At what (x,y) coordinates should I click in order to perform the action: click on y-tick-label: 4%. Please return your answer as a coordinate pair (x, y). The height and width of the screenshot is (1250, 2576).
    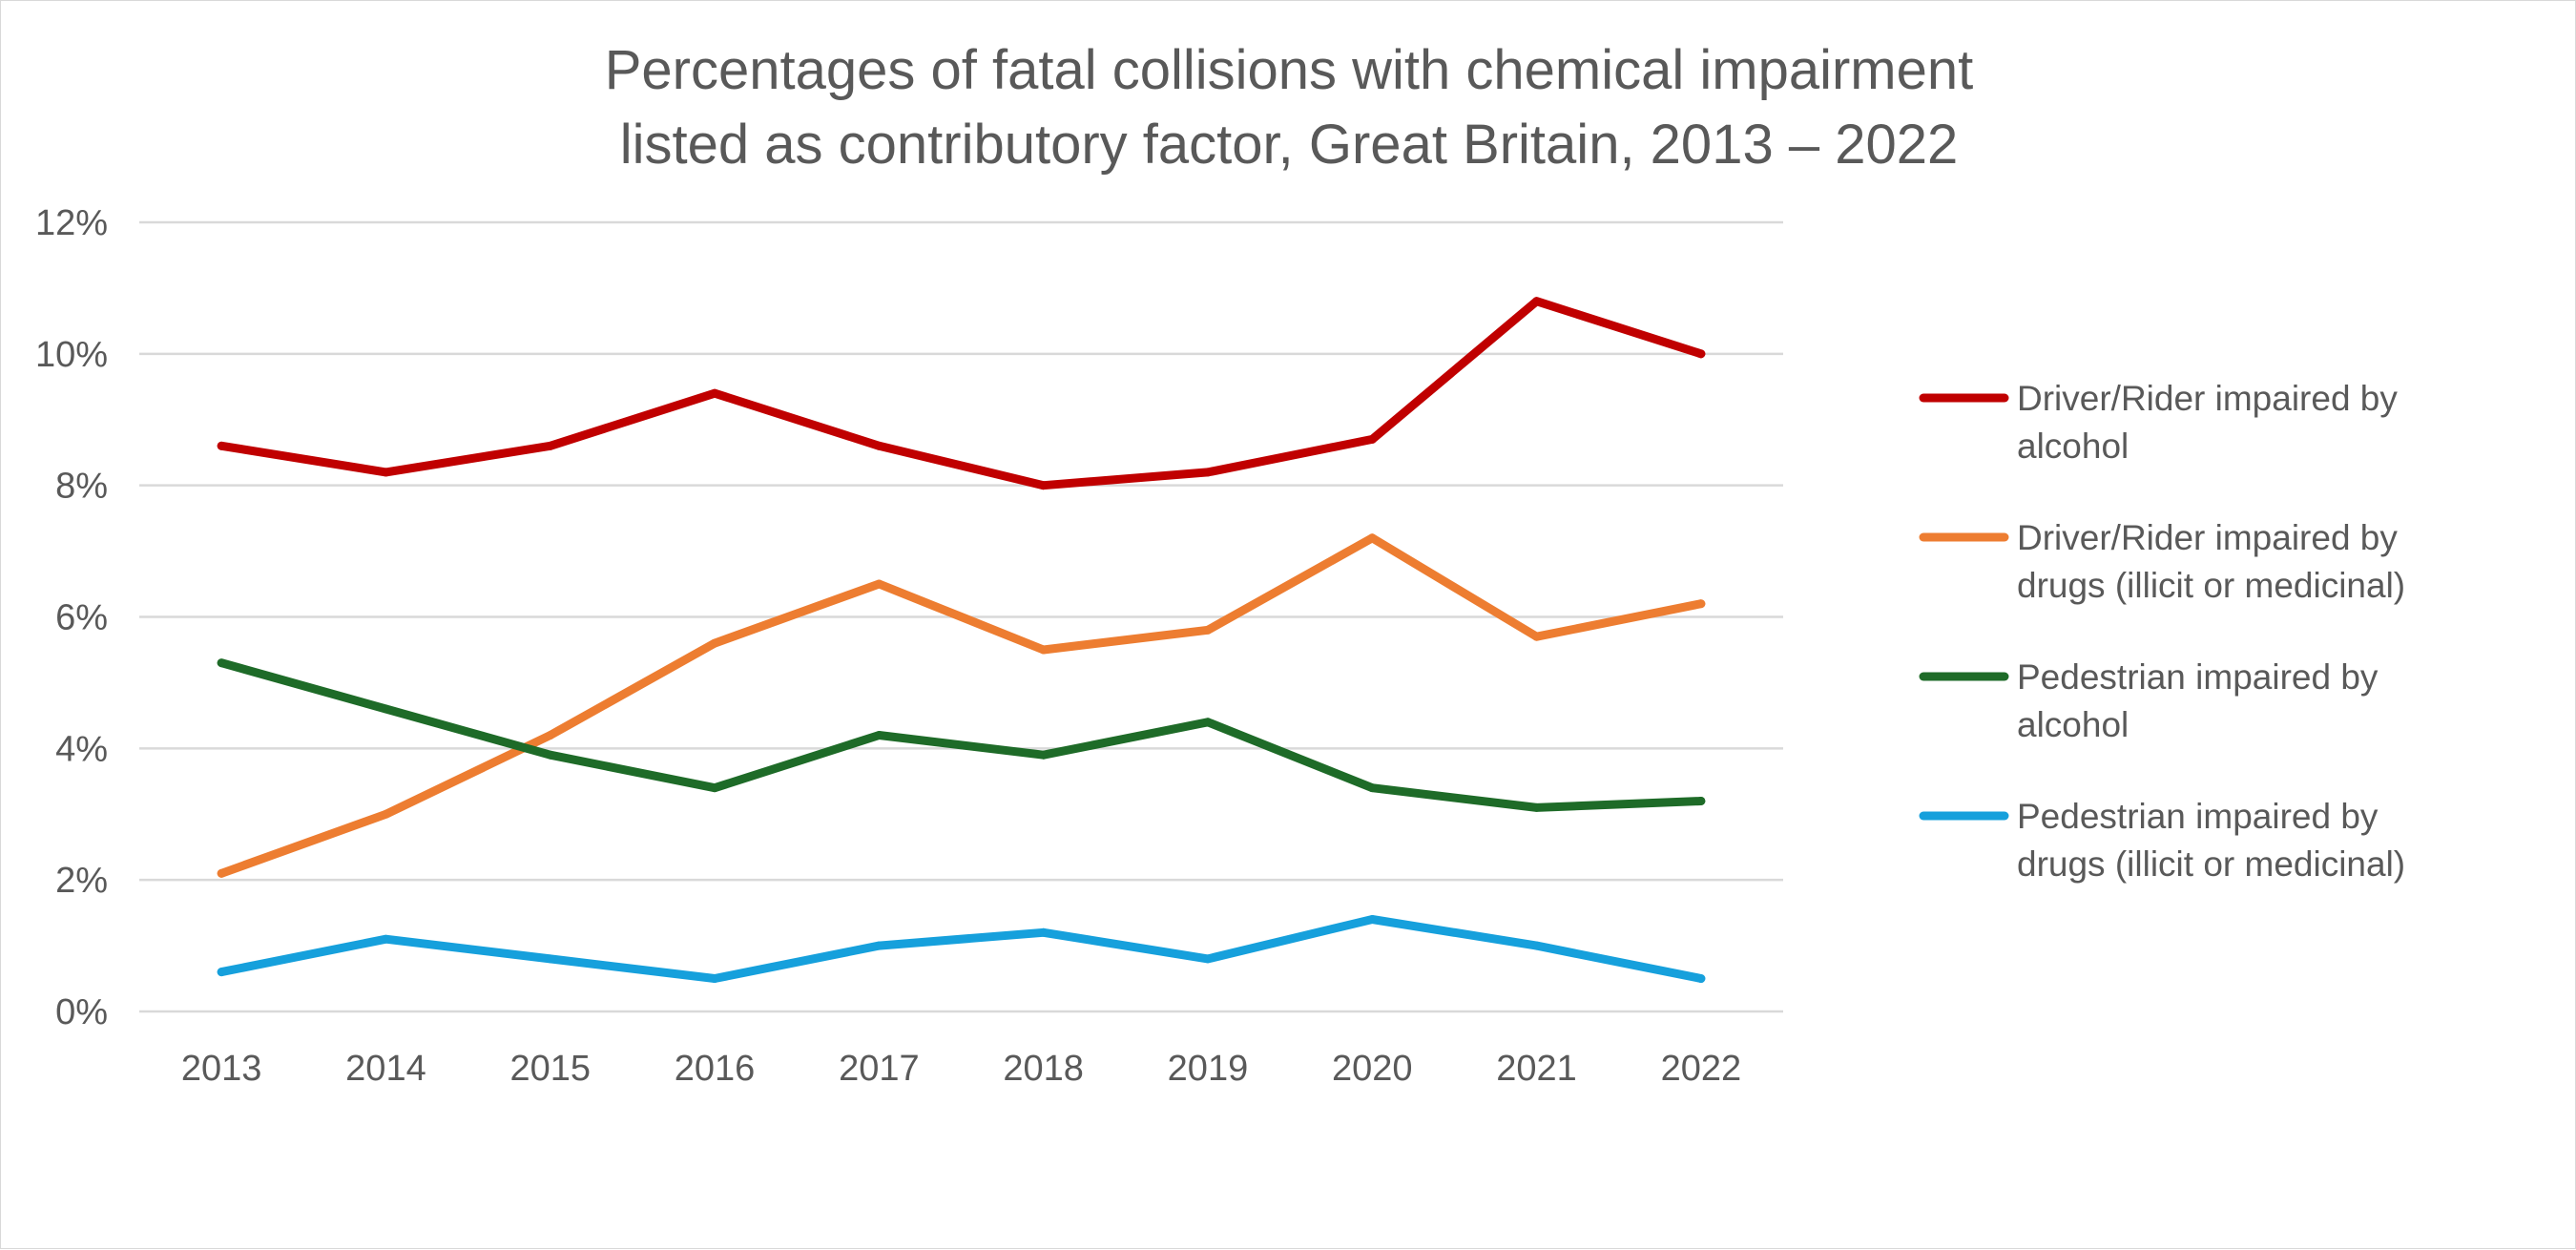
    Looking at the image, I should click on (81, 749).